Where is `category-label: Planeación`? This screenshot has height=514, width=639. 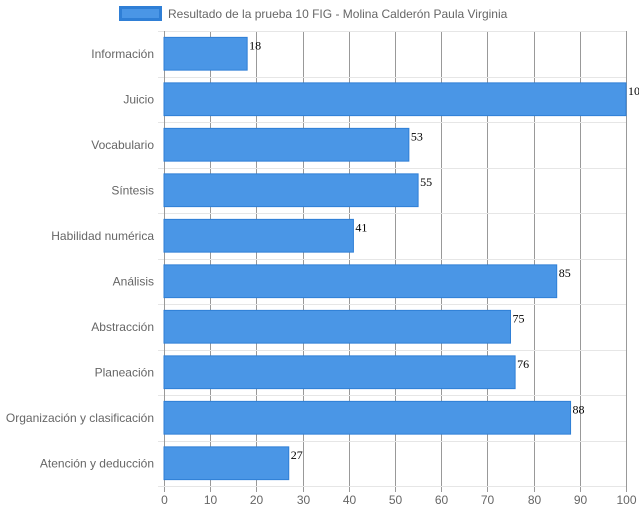 category-label: Planeación is located at coordinates (124, 372).